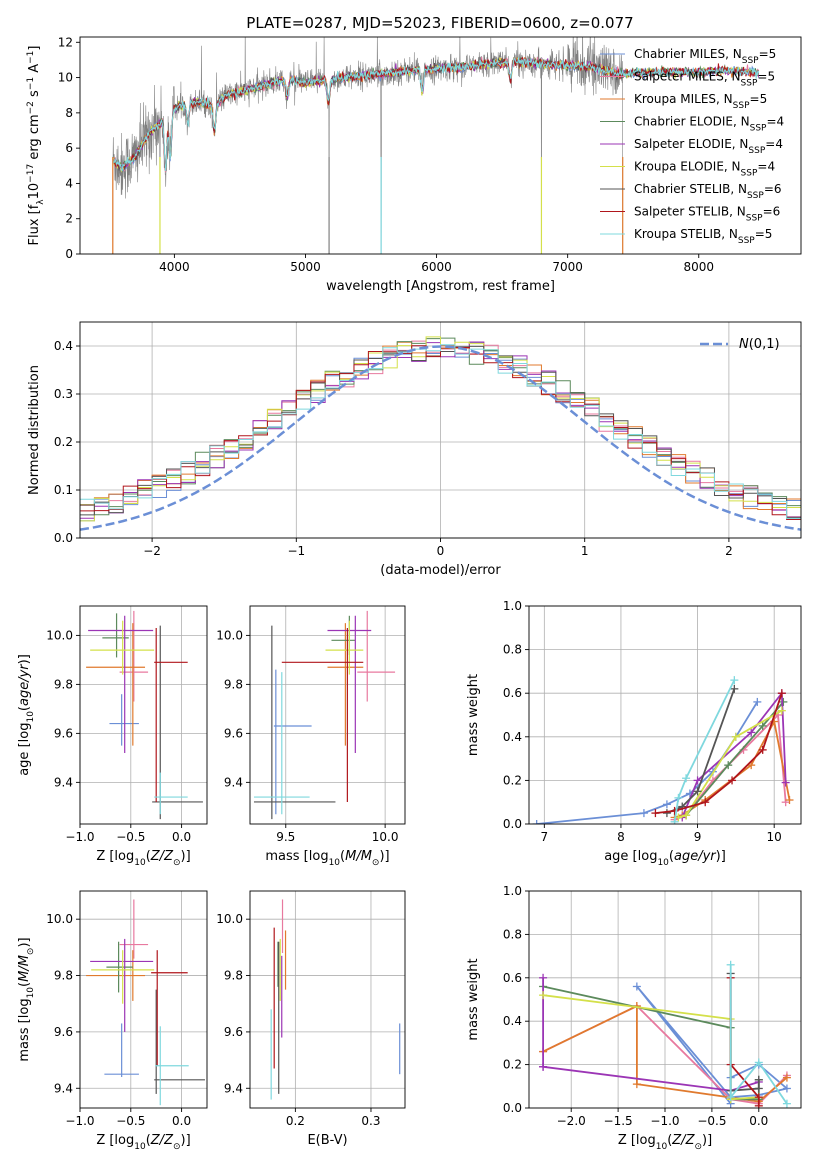 Image resolution: width=819 pixels, height=1170 pixels. What do you see at coordinates (708, 146) in the screenshot?
I see `legend-label-5: Salpeter ELODIE, NSSP=4` at bounding box center [708, 146].